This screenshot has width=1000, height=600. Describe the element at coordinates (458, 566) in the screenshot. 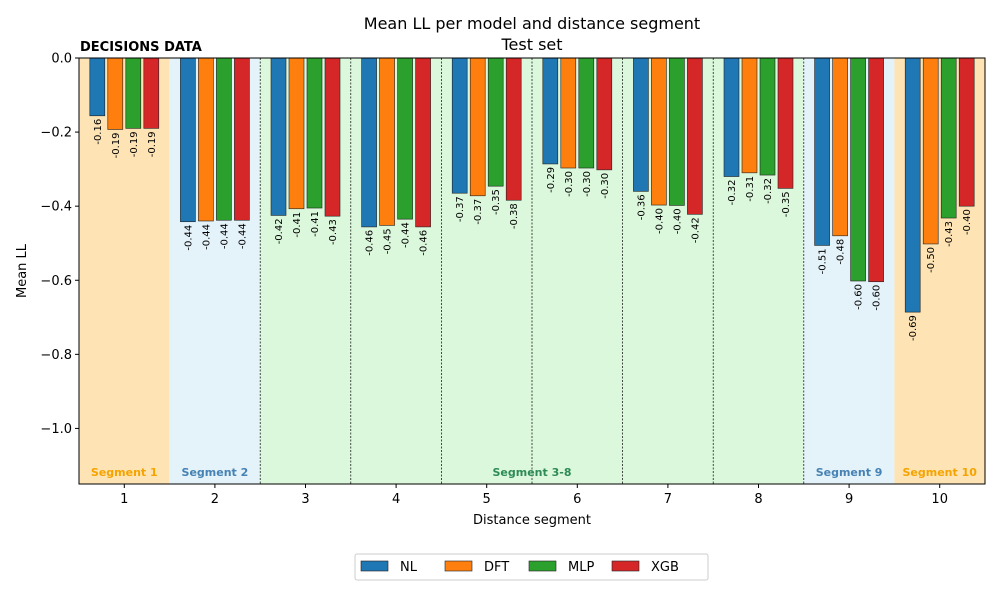

I see `legend-swatch-dft` at that location.